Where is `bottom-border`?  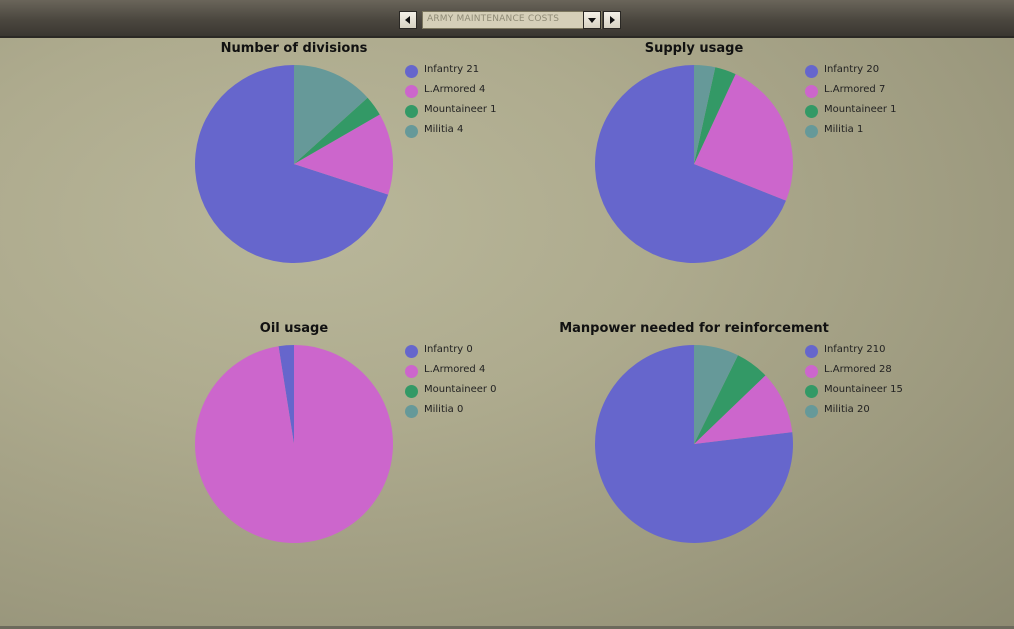
bottom-border is located at coordinates (507, 627).